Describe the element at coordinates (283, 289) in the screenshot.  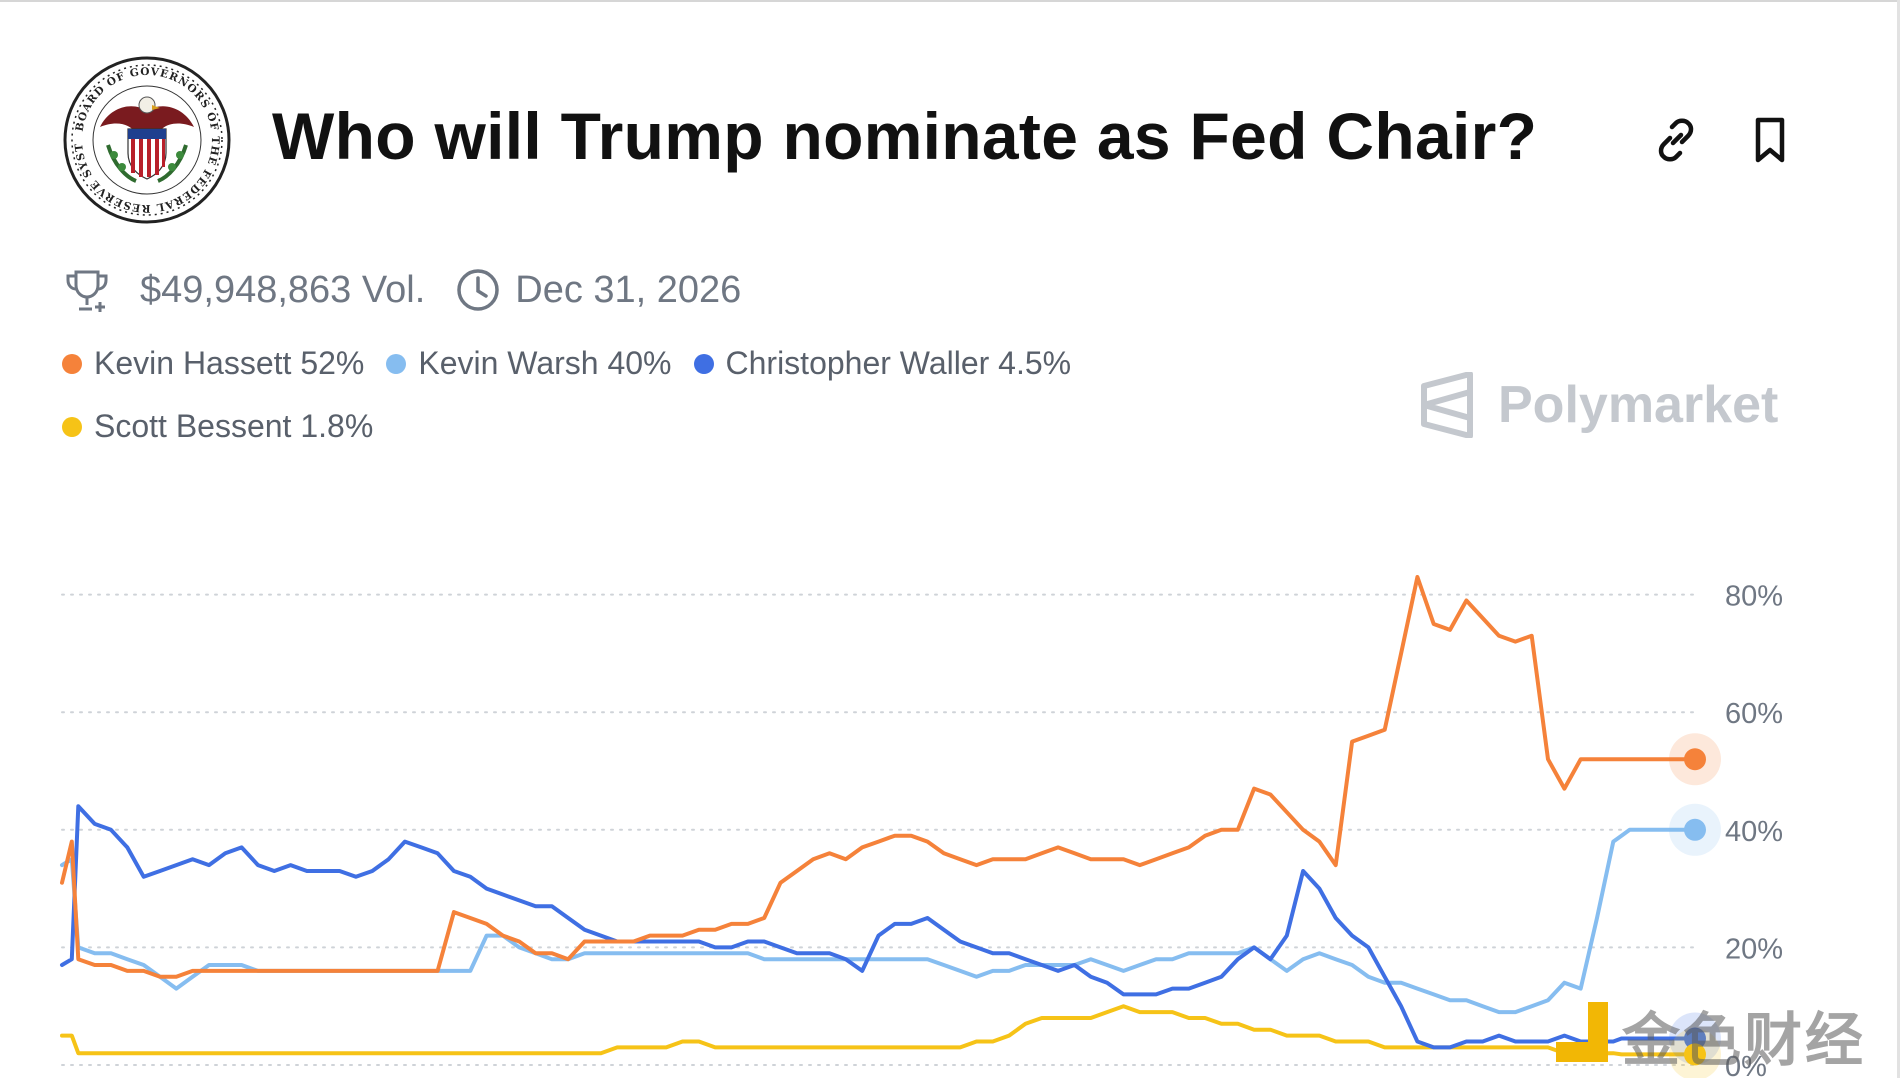
I see `volume-text: $49,948,863 Vol.` at that location.